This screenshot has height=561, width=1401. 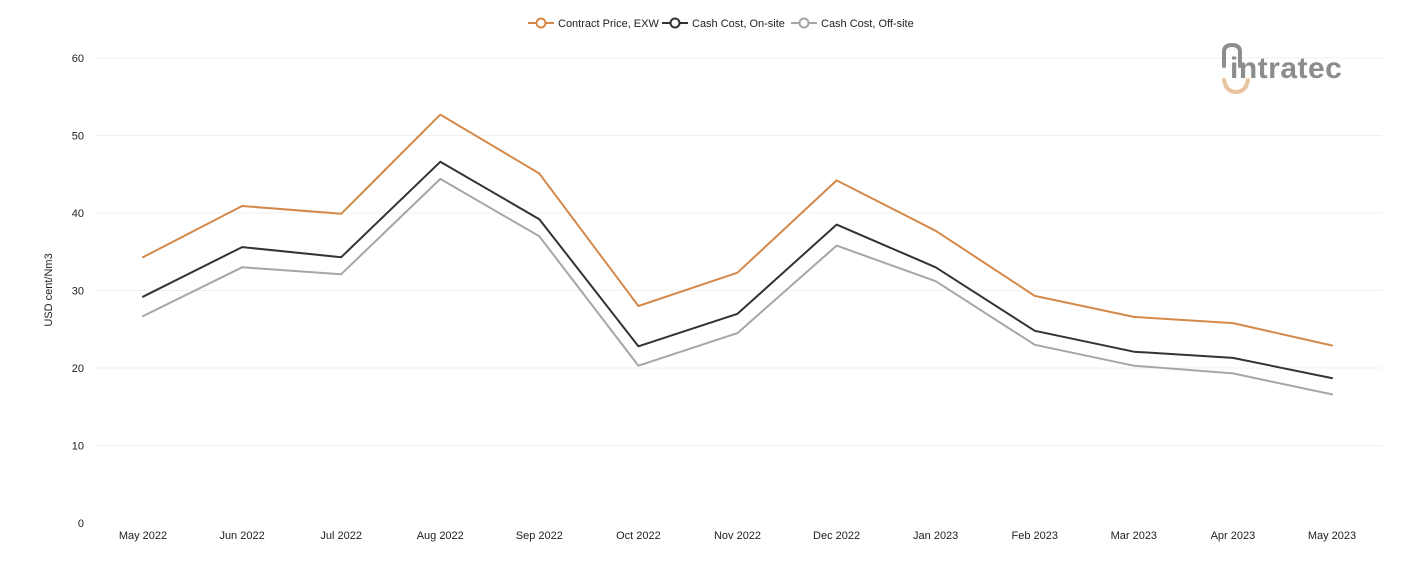 I want to click on legend-label: Cash Cost, On-site, so click(x=738, y=24).